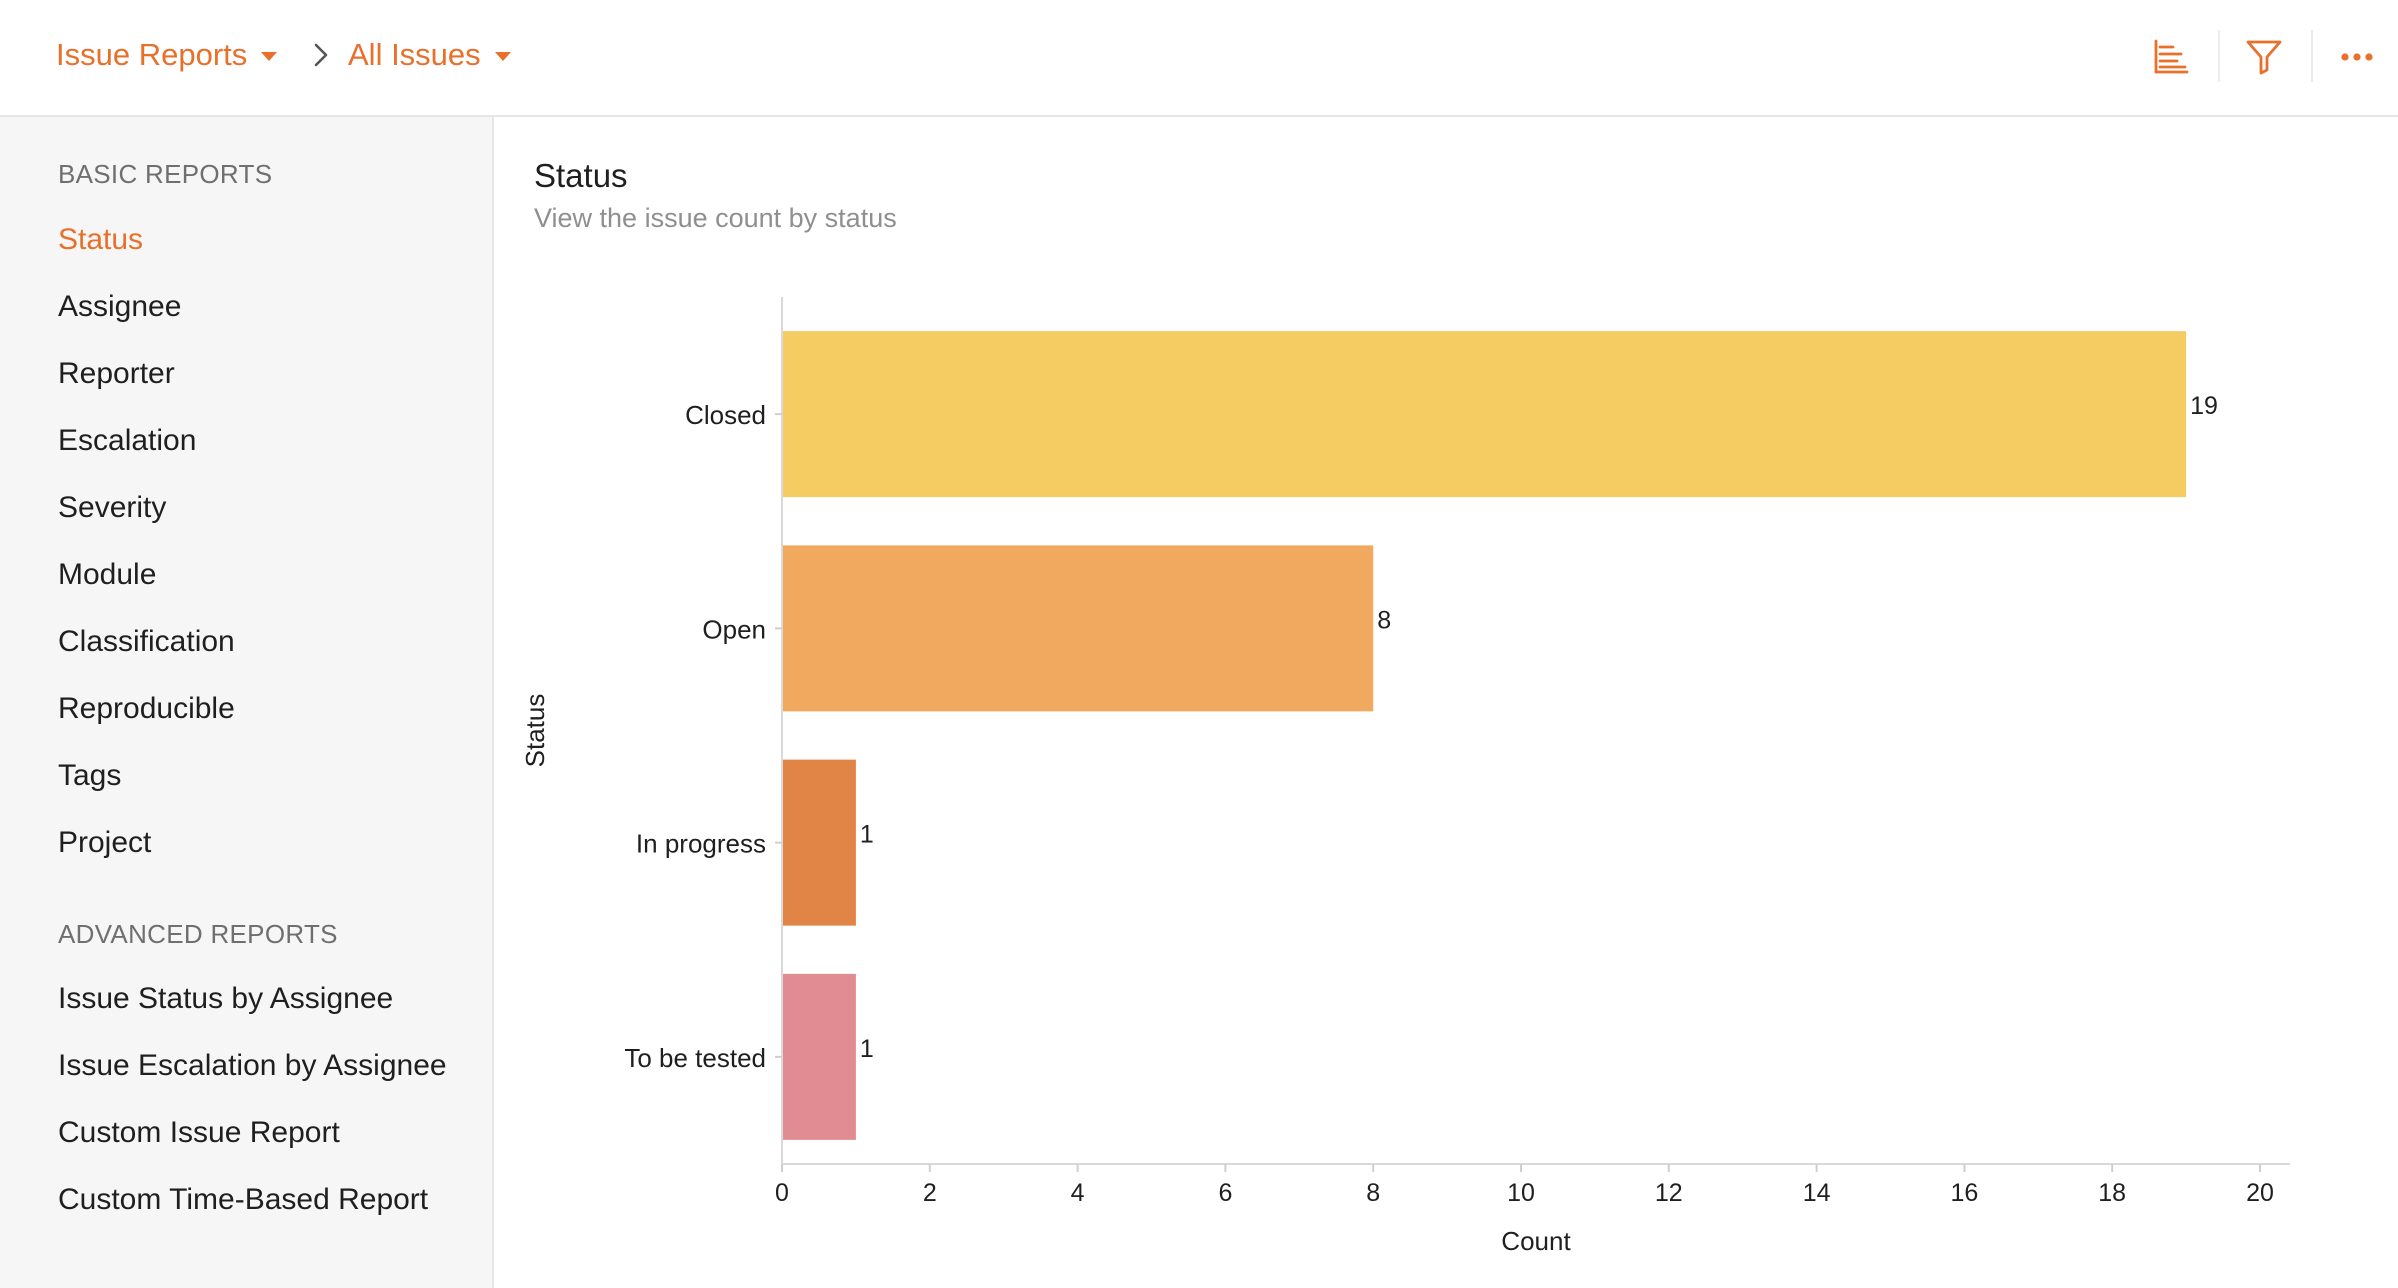  I want to click on more-options-button, so click(2357, 57).